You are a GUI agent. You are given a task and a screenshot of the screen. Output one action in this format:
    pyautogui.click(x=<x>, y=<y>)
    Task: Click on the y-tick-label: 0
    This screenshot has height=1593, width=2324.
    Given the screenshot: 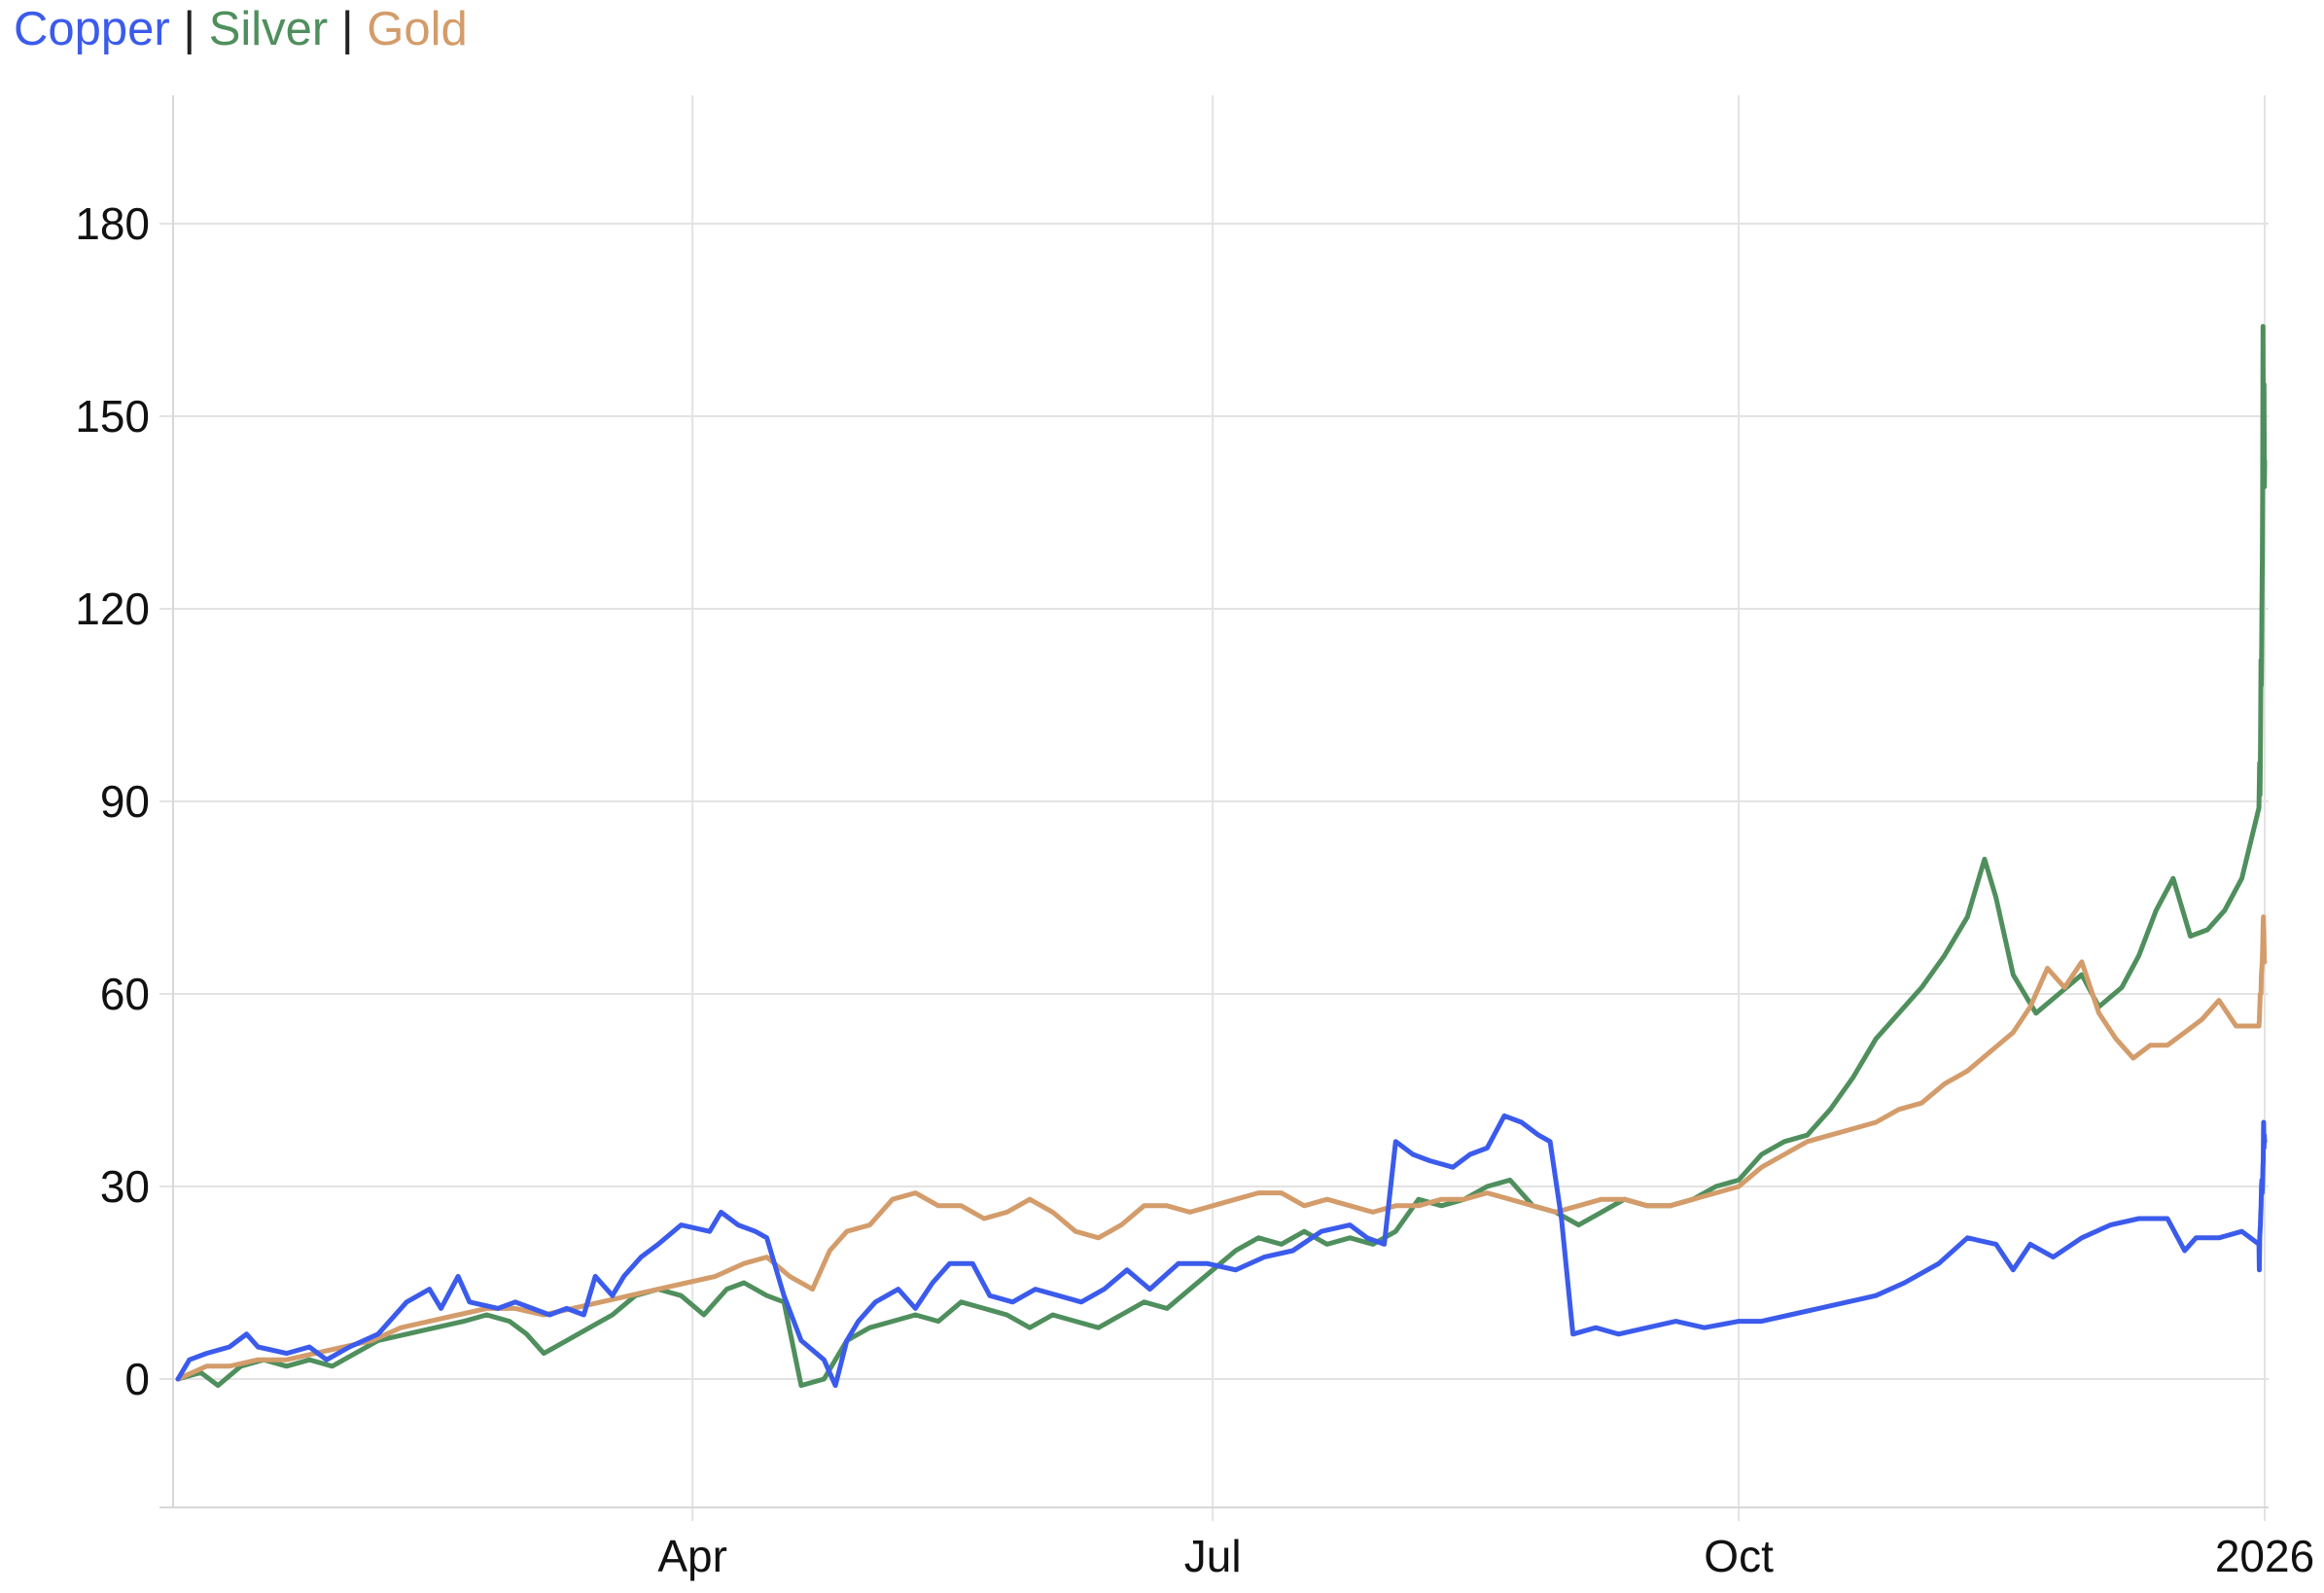 What is the action you would take?
    pyautogui.click(x=137, y=1379)
    